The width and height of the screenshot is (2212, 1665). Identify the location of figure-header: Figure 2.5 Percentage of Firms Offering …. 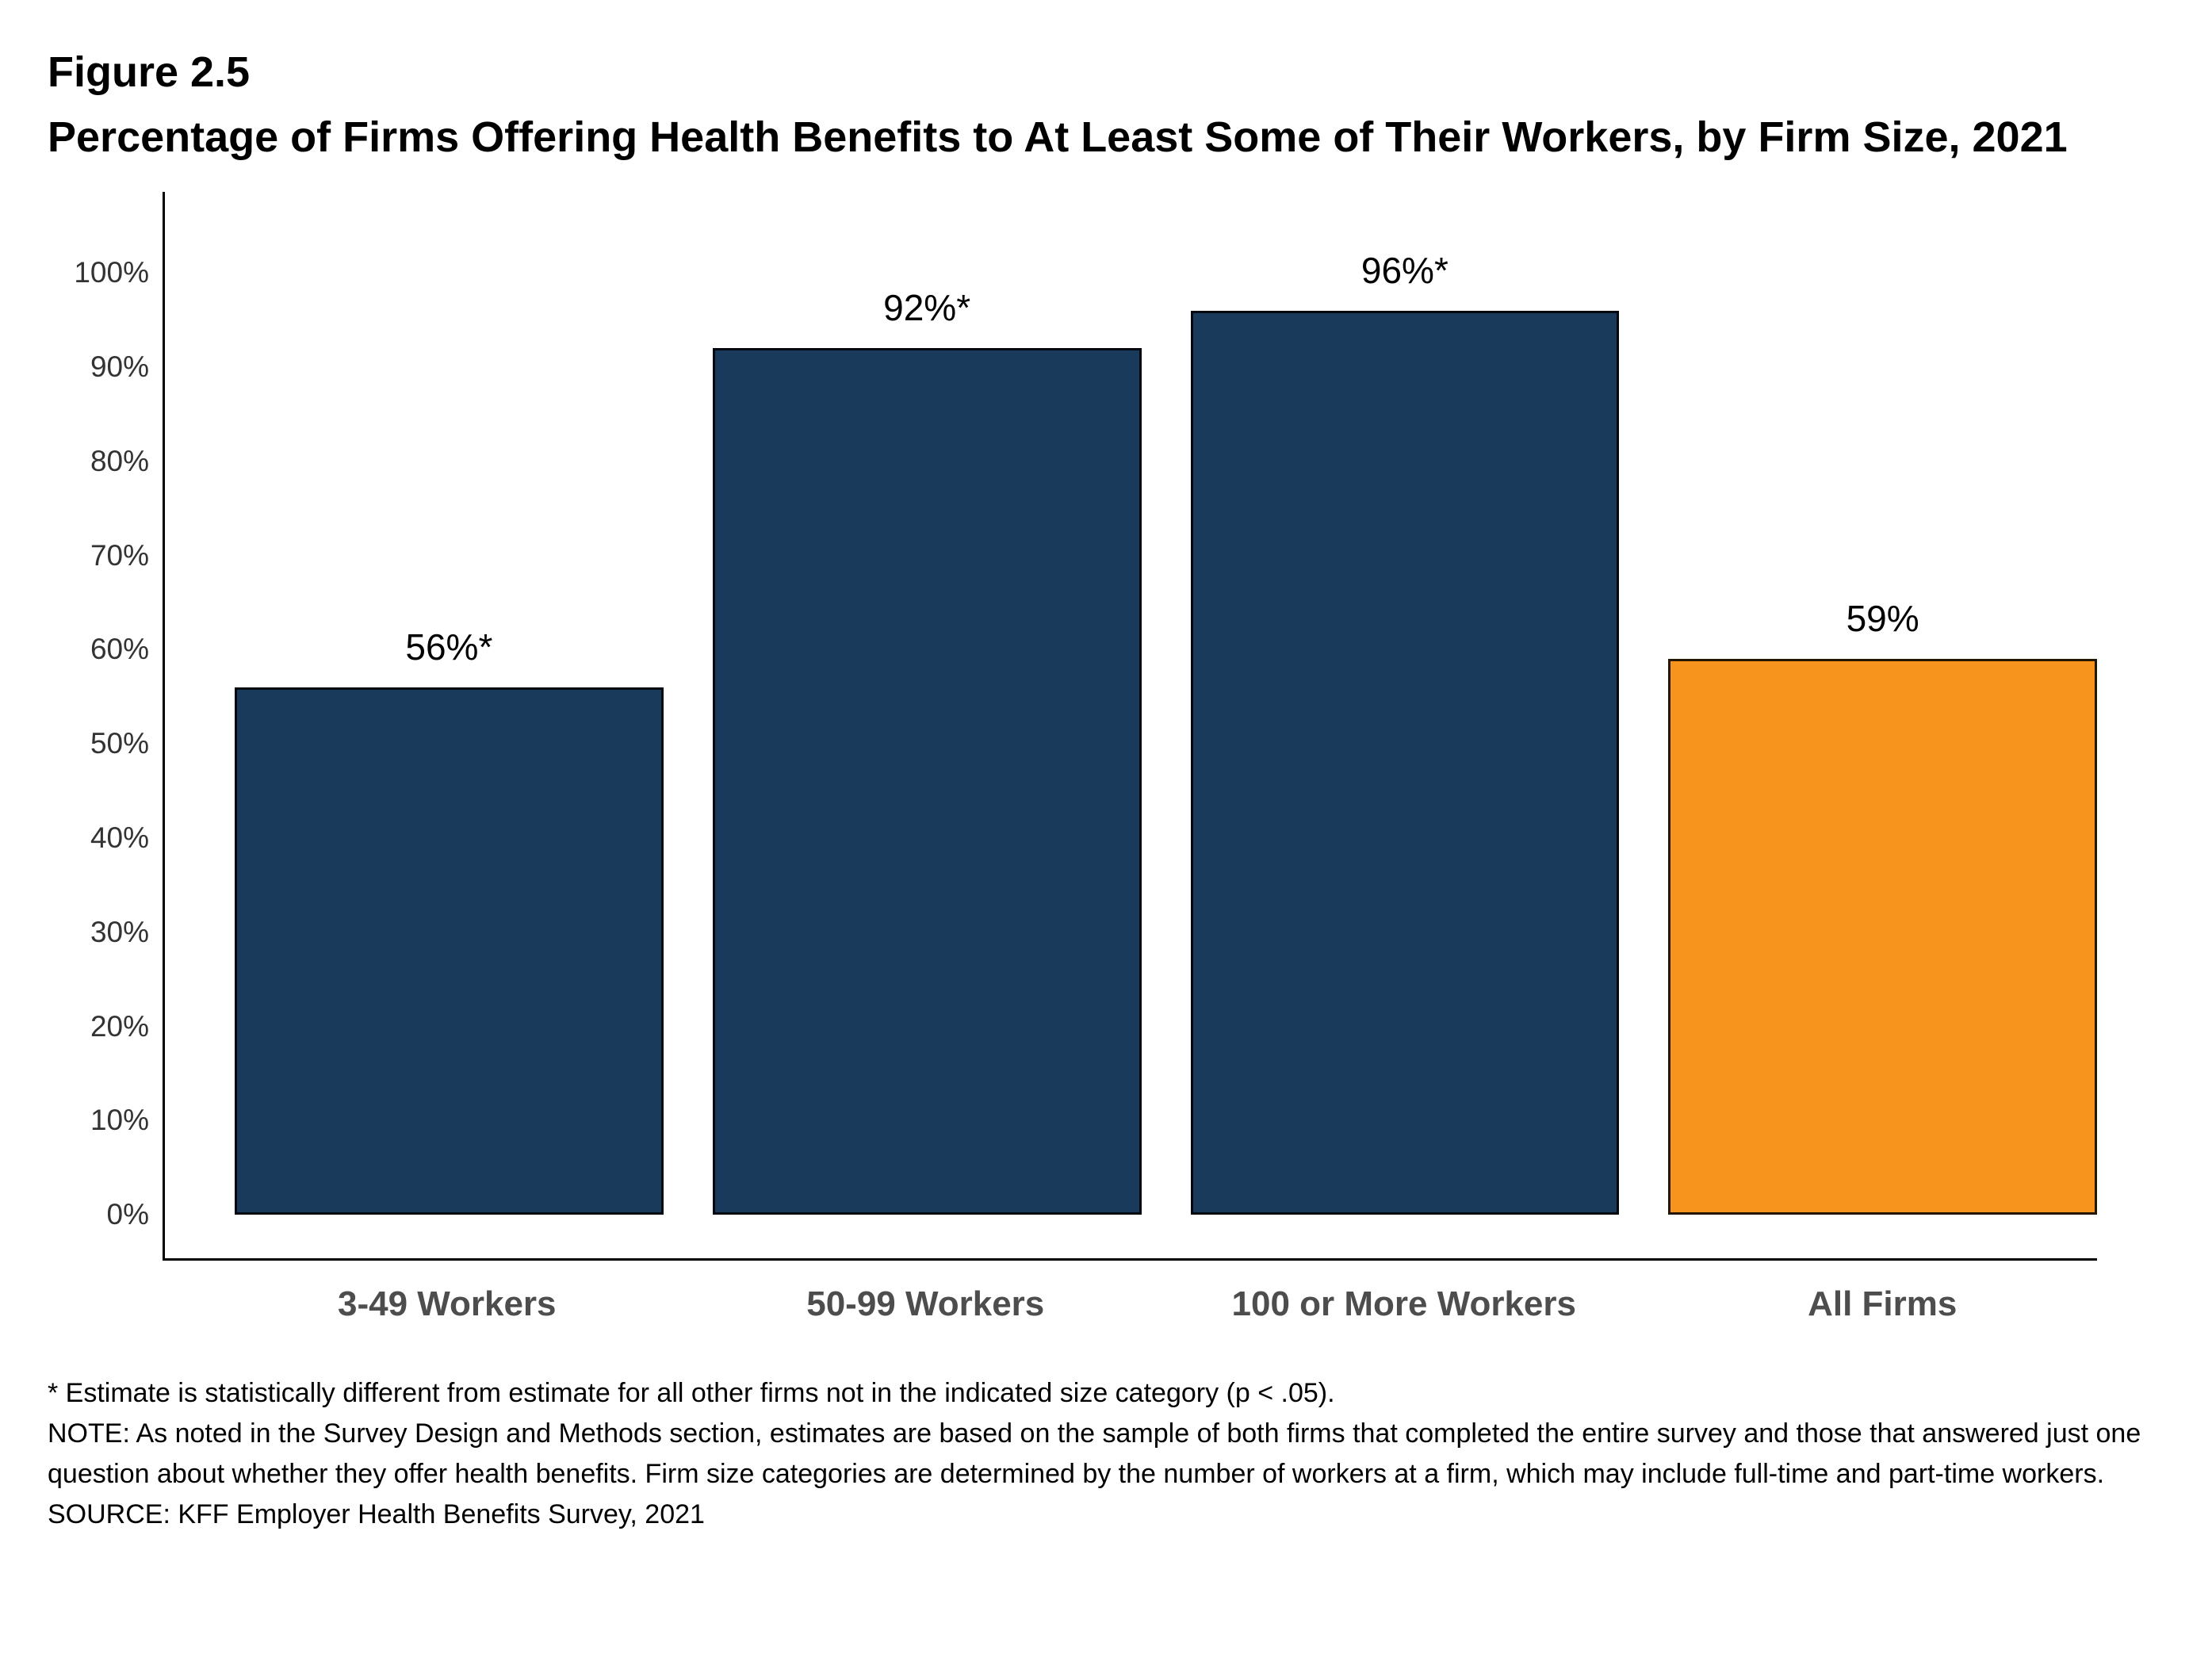
(1106, 105).